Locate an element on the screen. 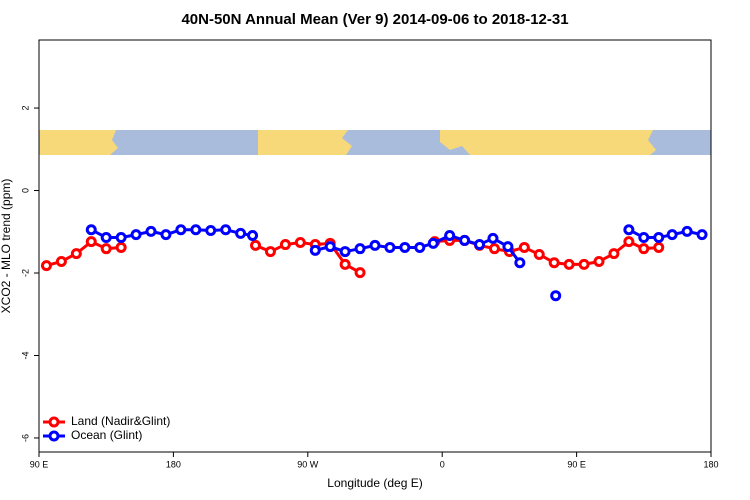 This screenshot has height=500, width=750. legend-label: Ocean (Glint) is located at coordinates (106, 435).